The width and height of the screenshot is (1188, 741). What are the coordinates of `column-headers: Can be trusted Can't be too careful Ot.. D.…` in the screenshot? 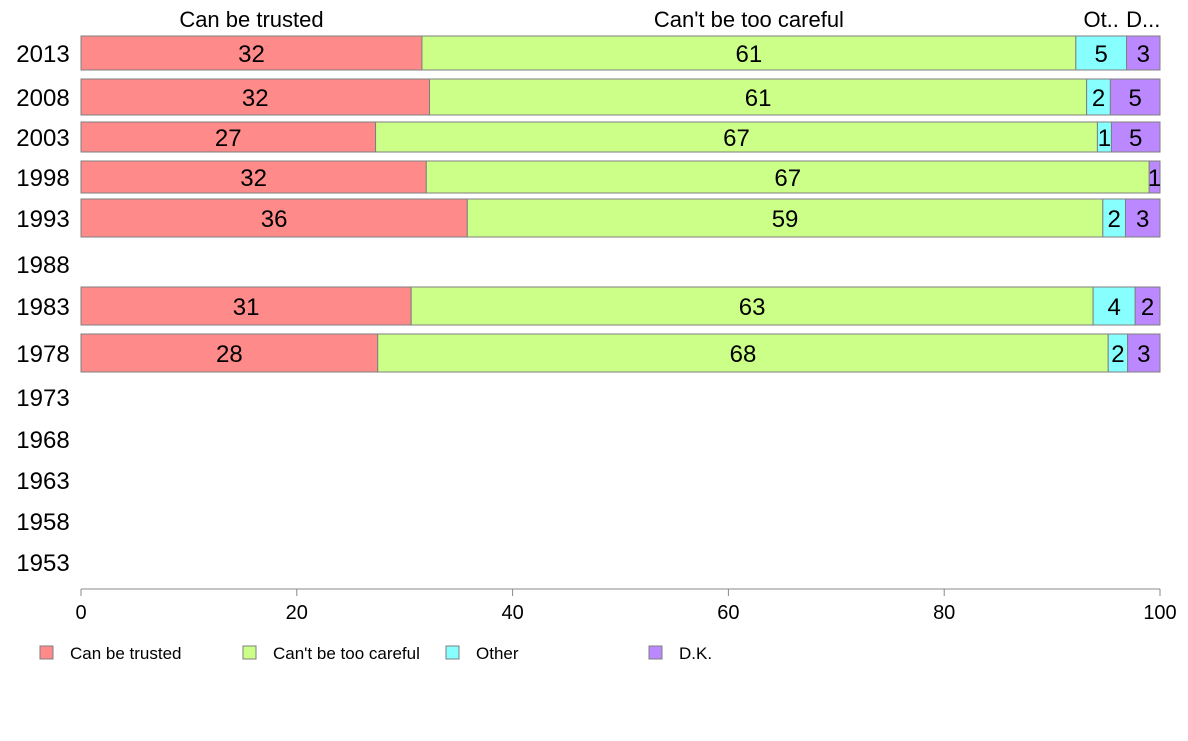 It's located at (669, 19).